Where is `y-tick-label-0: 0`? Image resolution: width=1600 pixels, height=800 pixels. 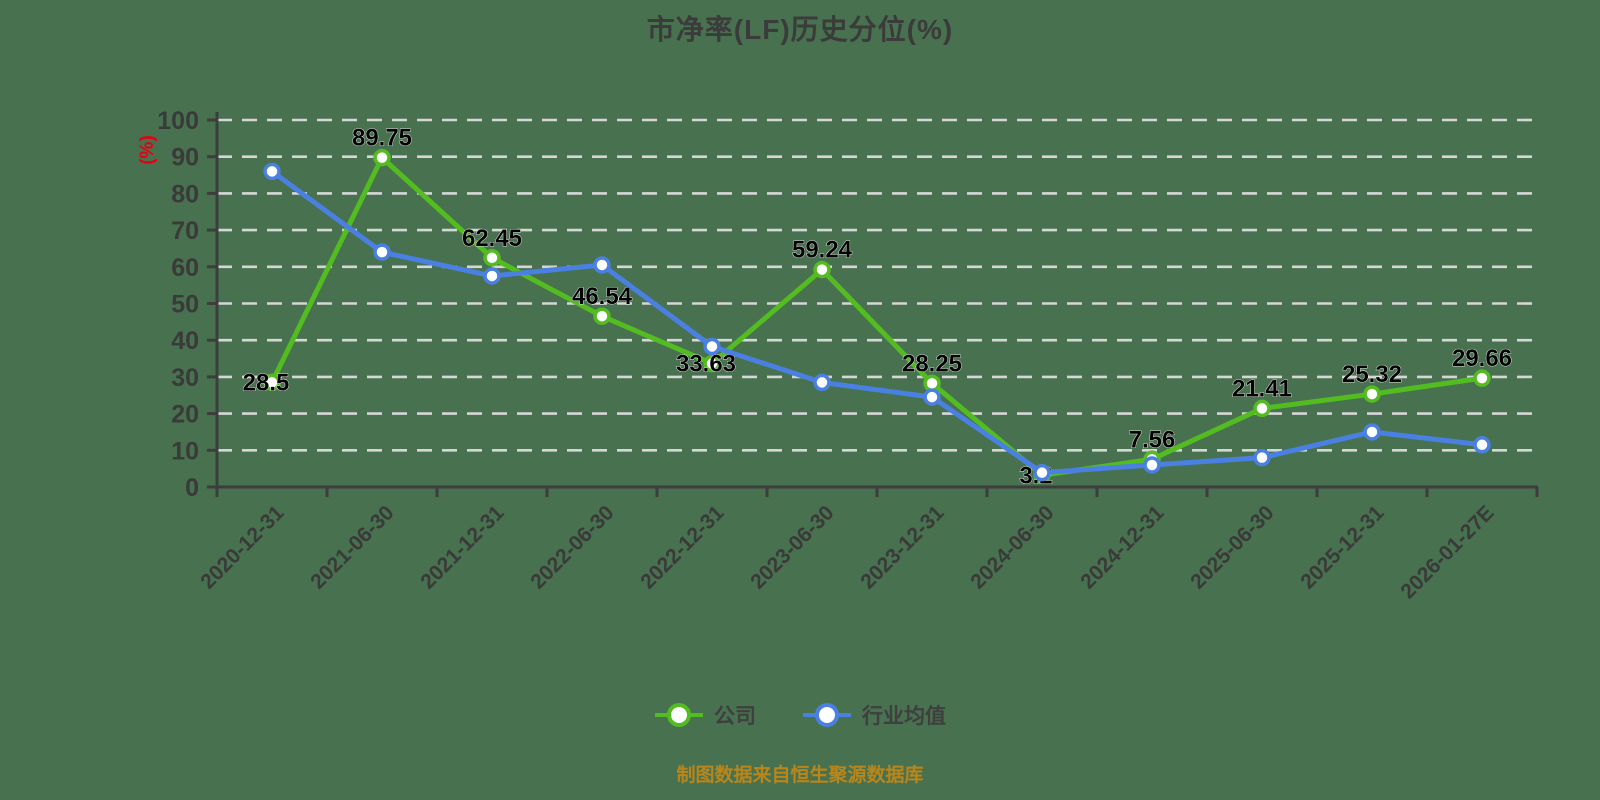 y-tick-label-0: 0 is located at coordinates (192, 488).